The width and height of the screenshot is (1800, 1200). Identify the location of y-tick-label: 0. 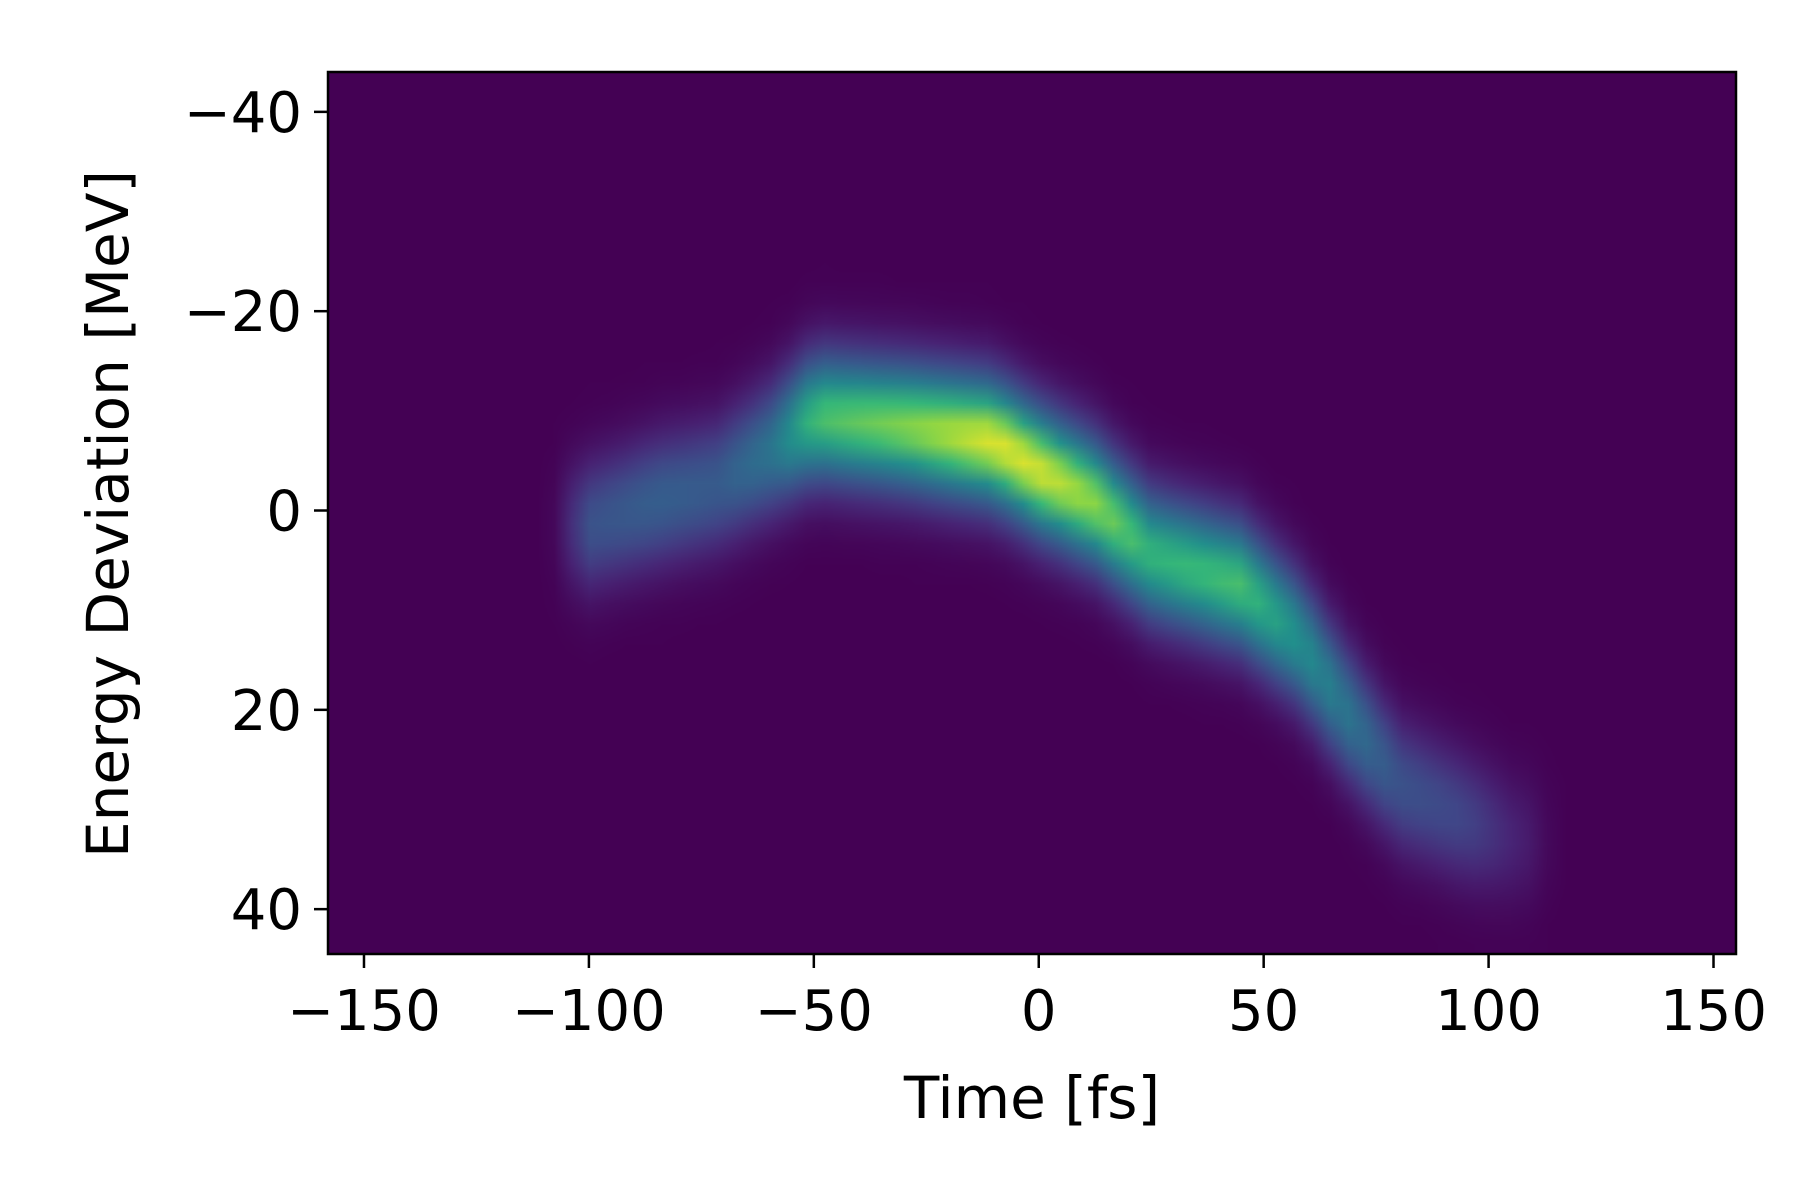
(284, 512).